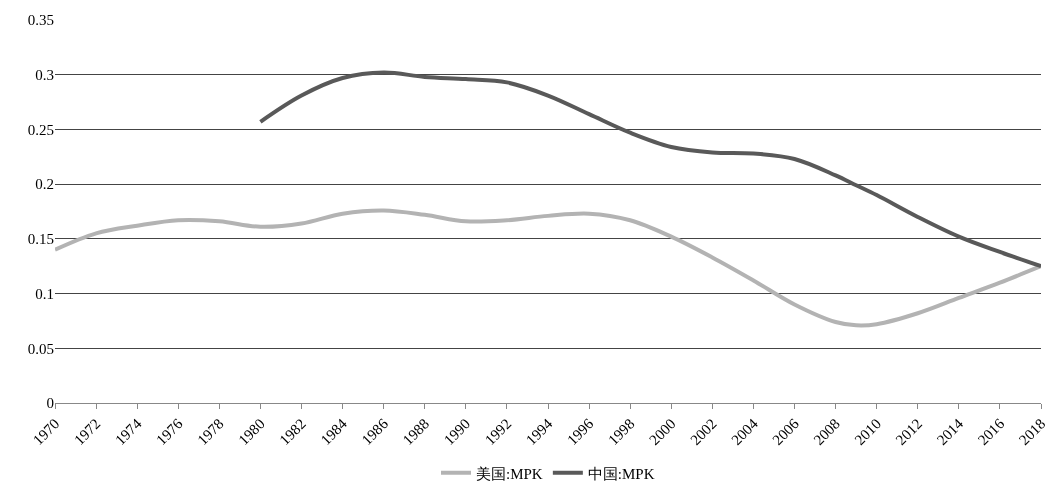 This screenshot has width=1061, height=502. Describe the element at coordinates (40, 348) in the screenshot. I see `y-tick-label: 0.05` at that location.